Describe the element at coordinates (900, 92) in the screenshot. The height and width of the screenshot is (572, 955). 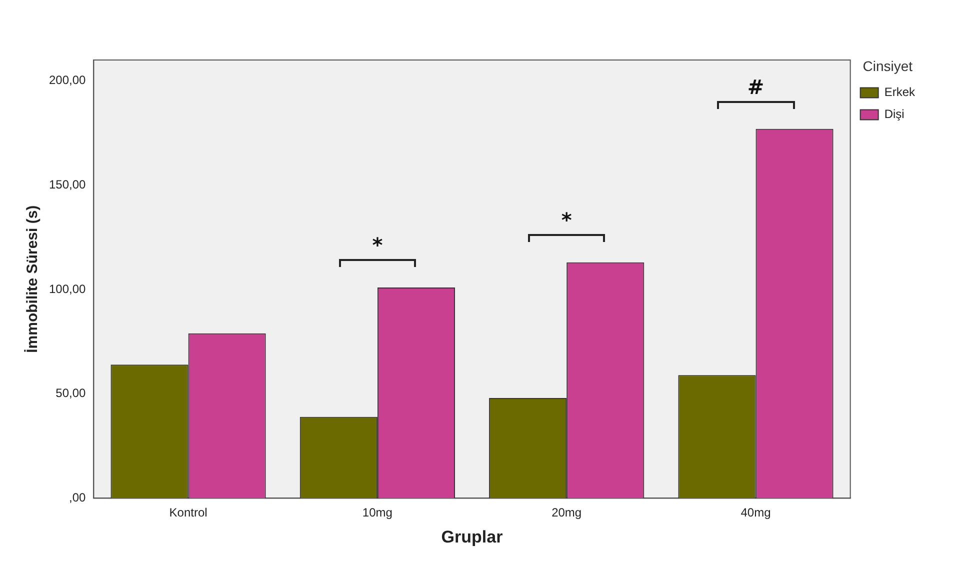
I see `legend-label: Erkek` at that location.